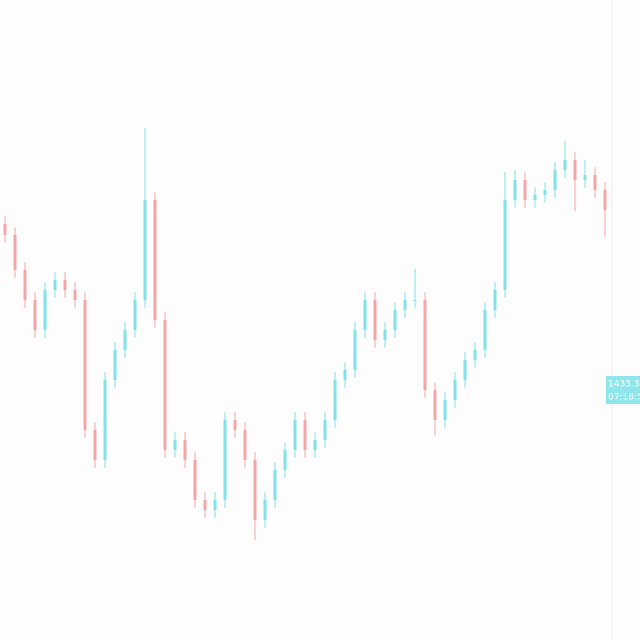 This screenshot has width=640, height=640. Describe the element at coordinates (624, 385) in the screenshot. I see `price-label: 1433.35` at that location.